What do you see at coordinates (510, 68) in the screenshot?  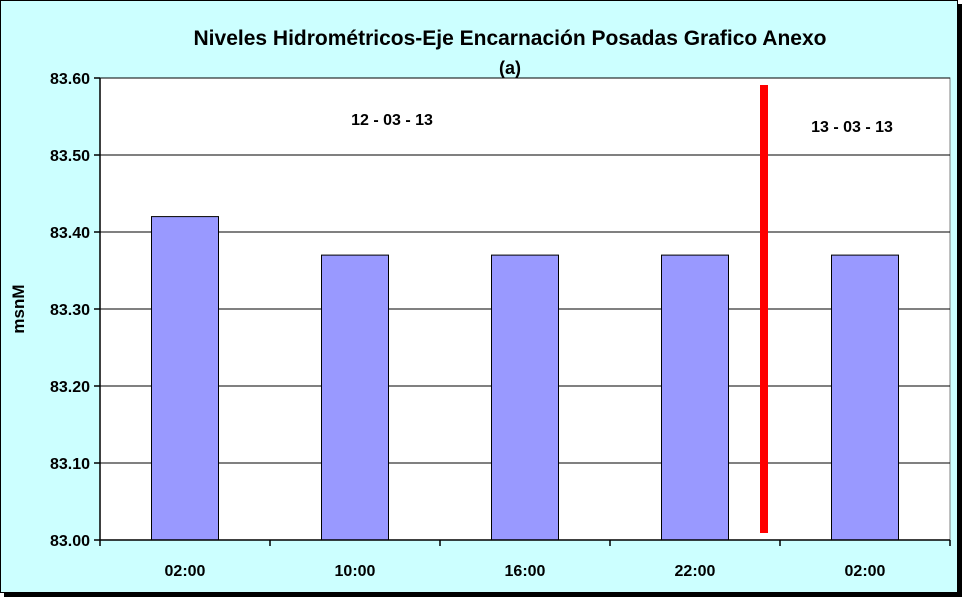 I see `chart-subtitle: (a)` at bounding box center [510, 68].